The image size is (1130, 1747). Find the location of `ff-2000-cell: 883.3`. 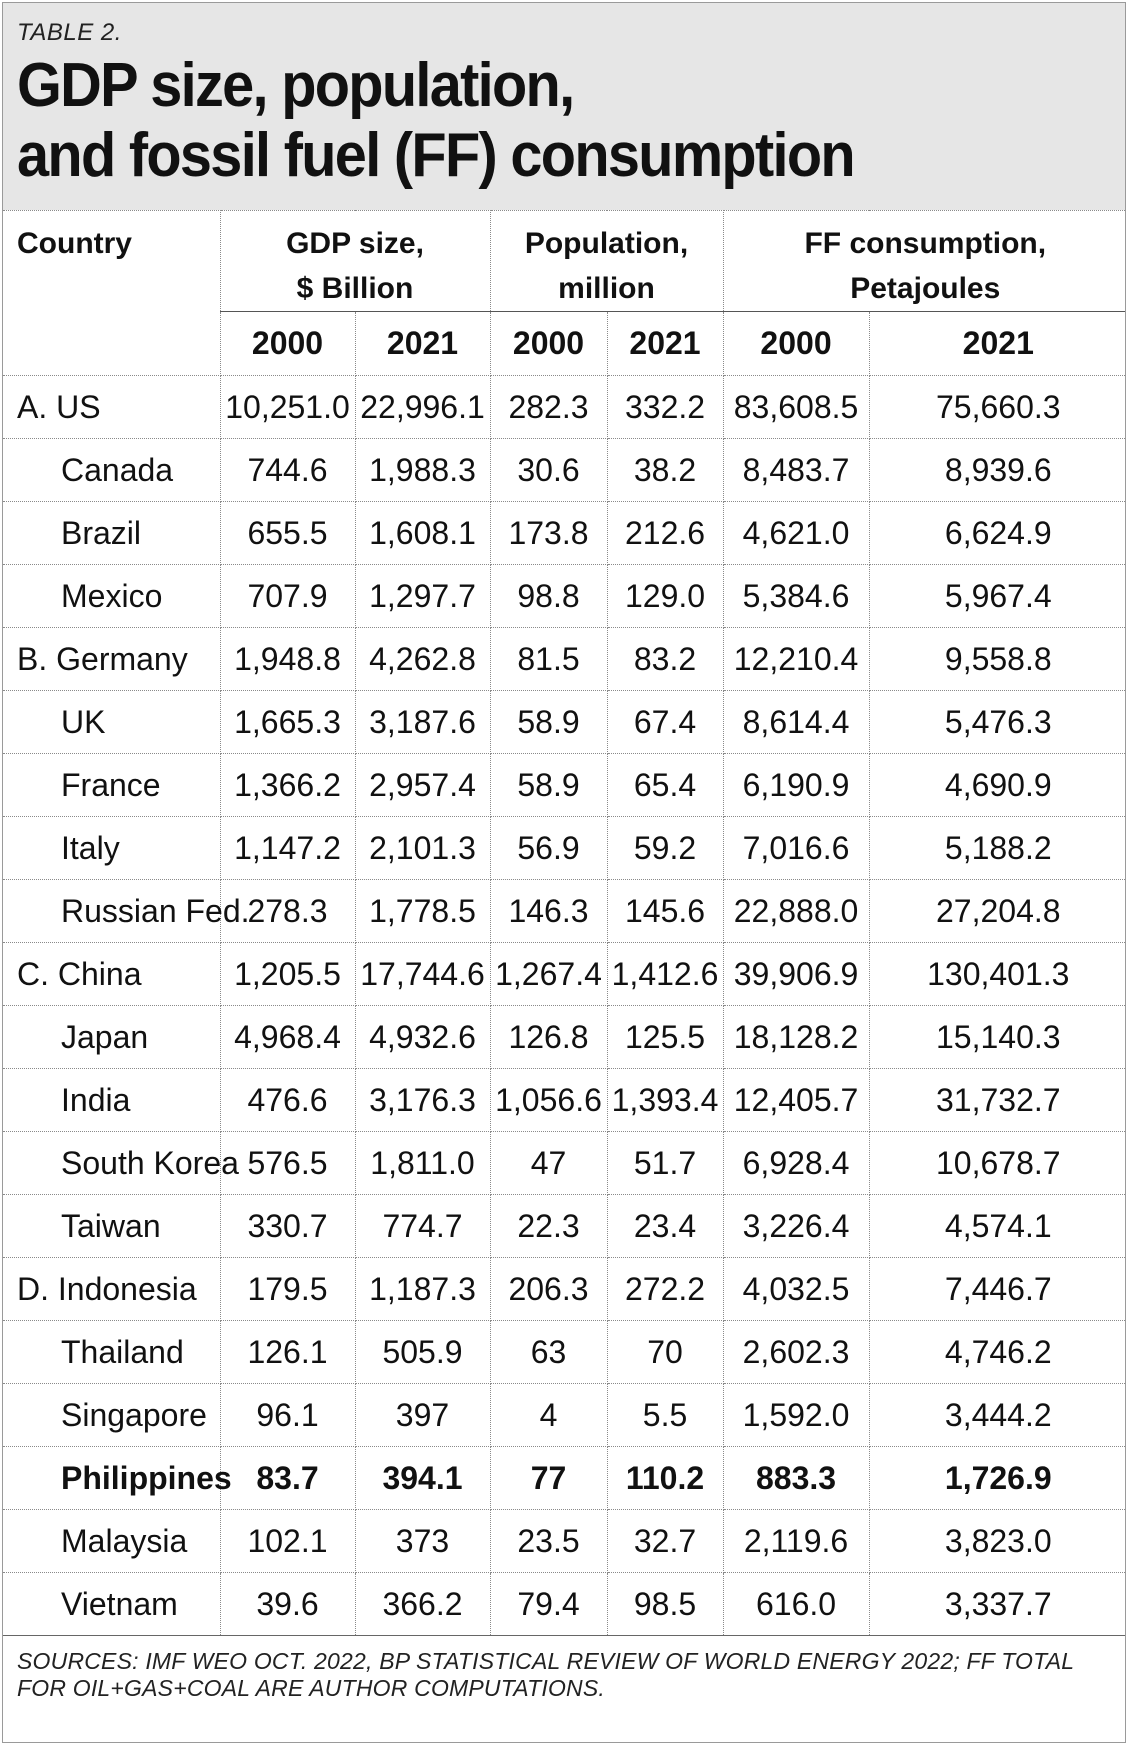

ff-2000-cell: 883.3 is located at coordinates (796, 1478).